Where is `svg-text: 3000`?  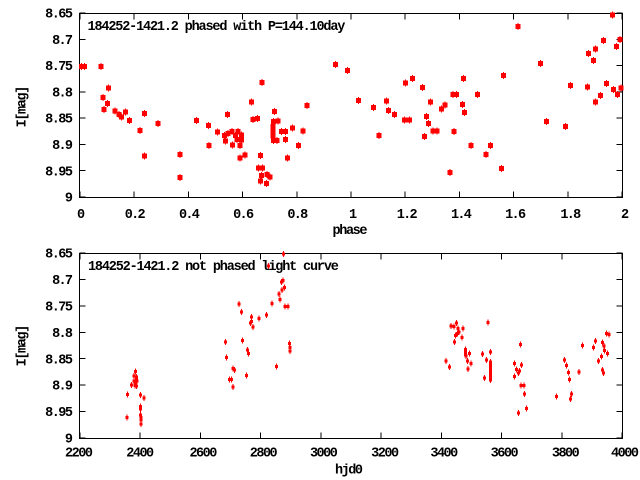 svg-text: 3000 is located at coordinates (324, 454).